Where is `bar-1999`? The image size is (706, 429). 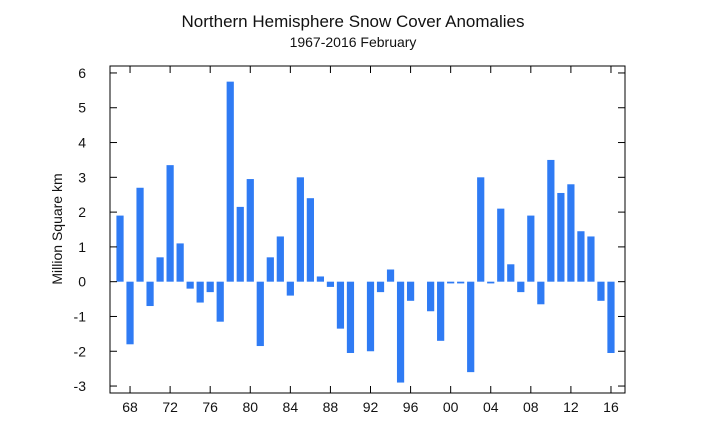
bar-1999 is located at coordinates (441, 311).